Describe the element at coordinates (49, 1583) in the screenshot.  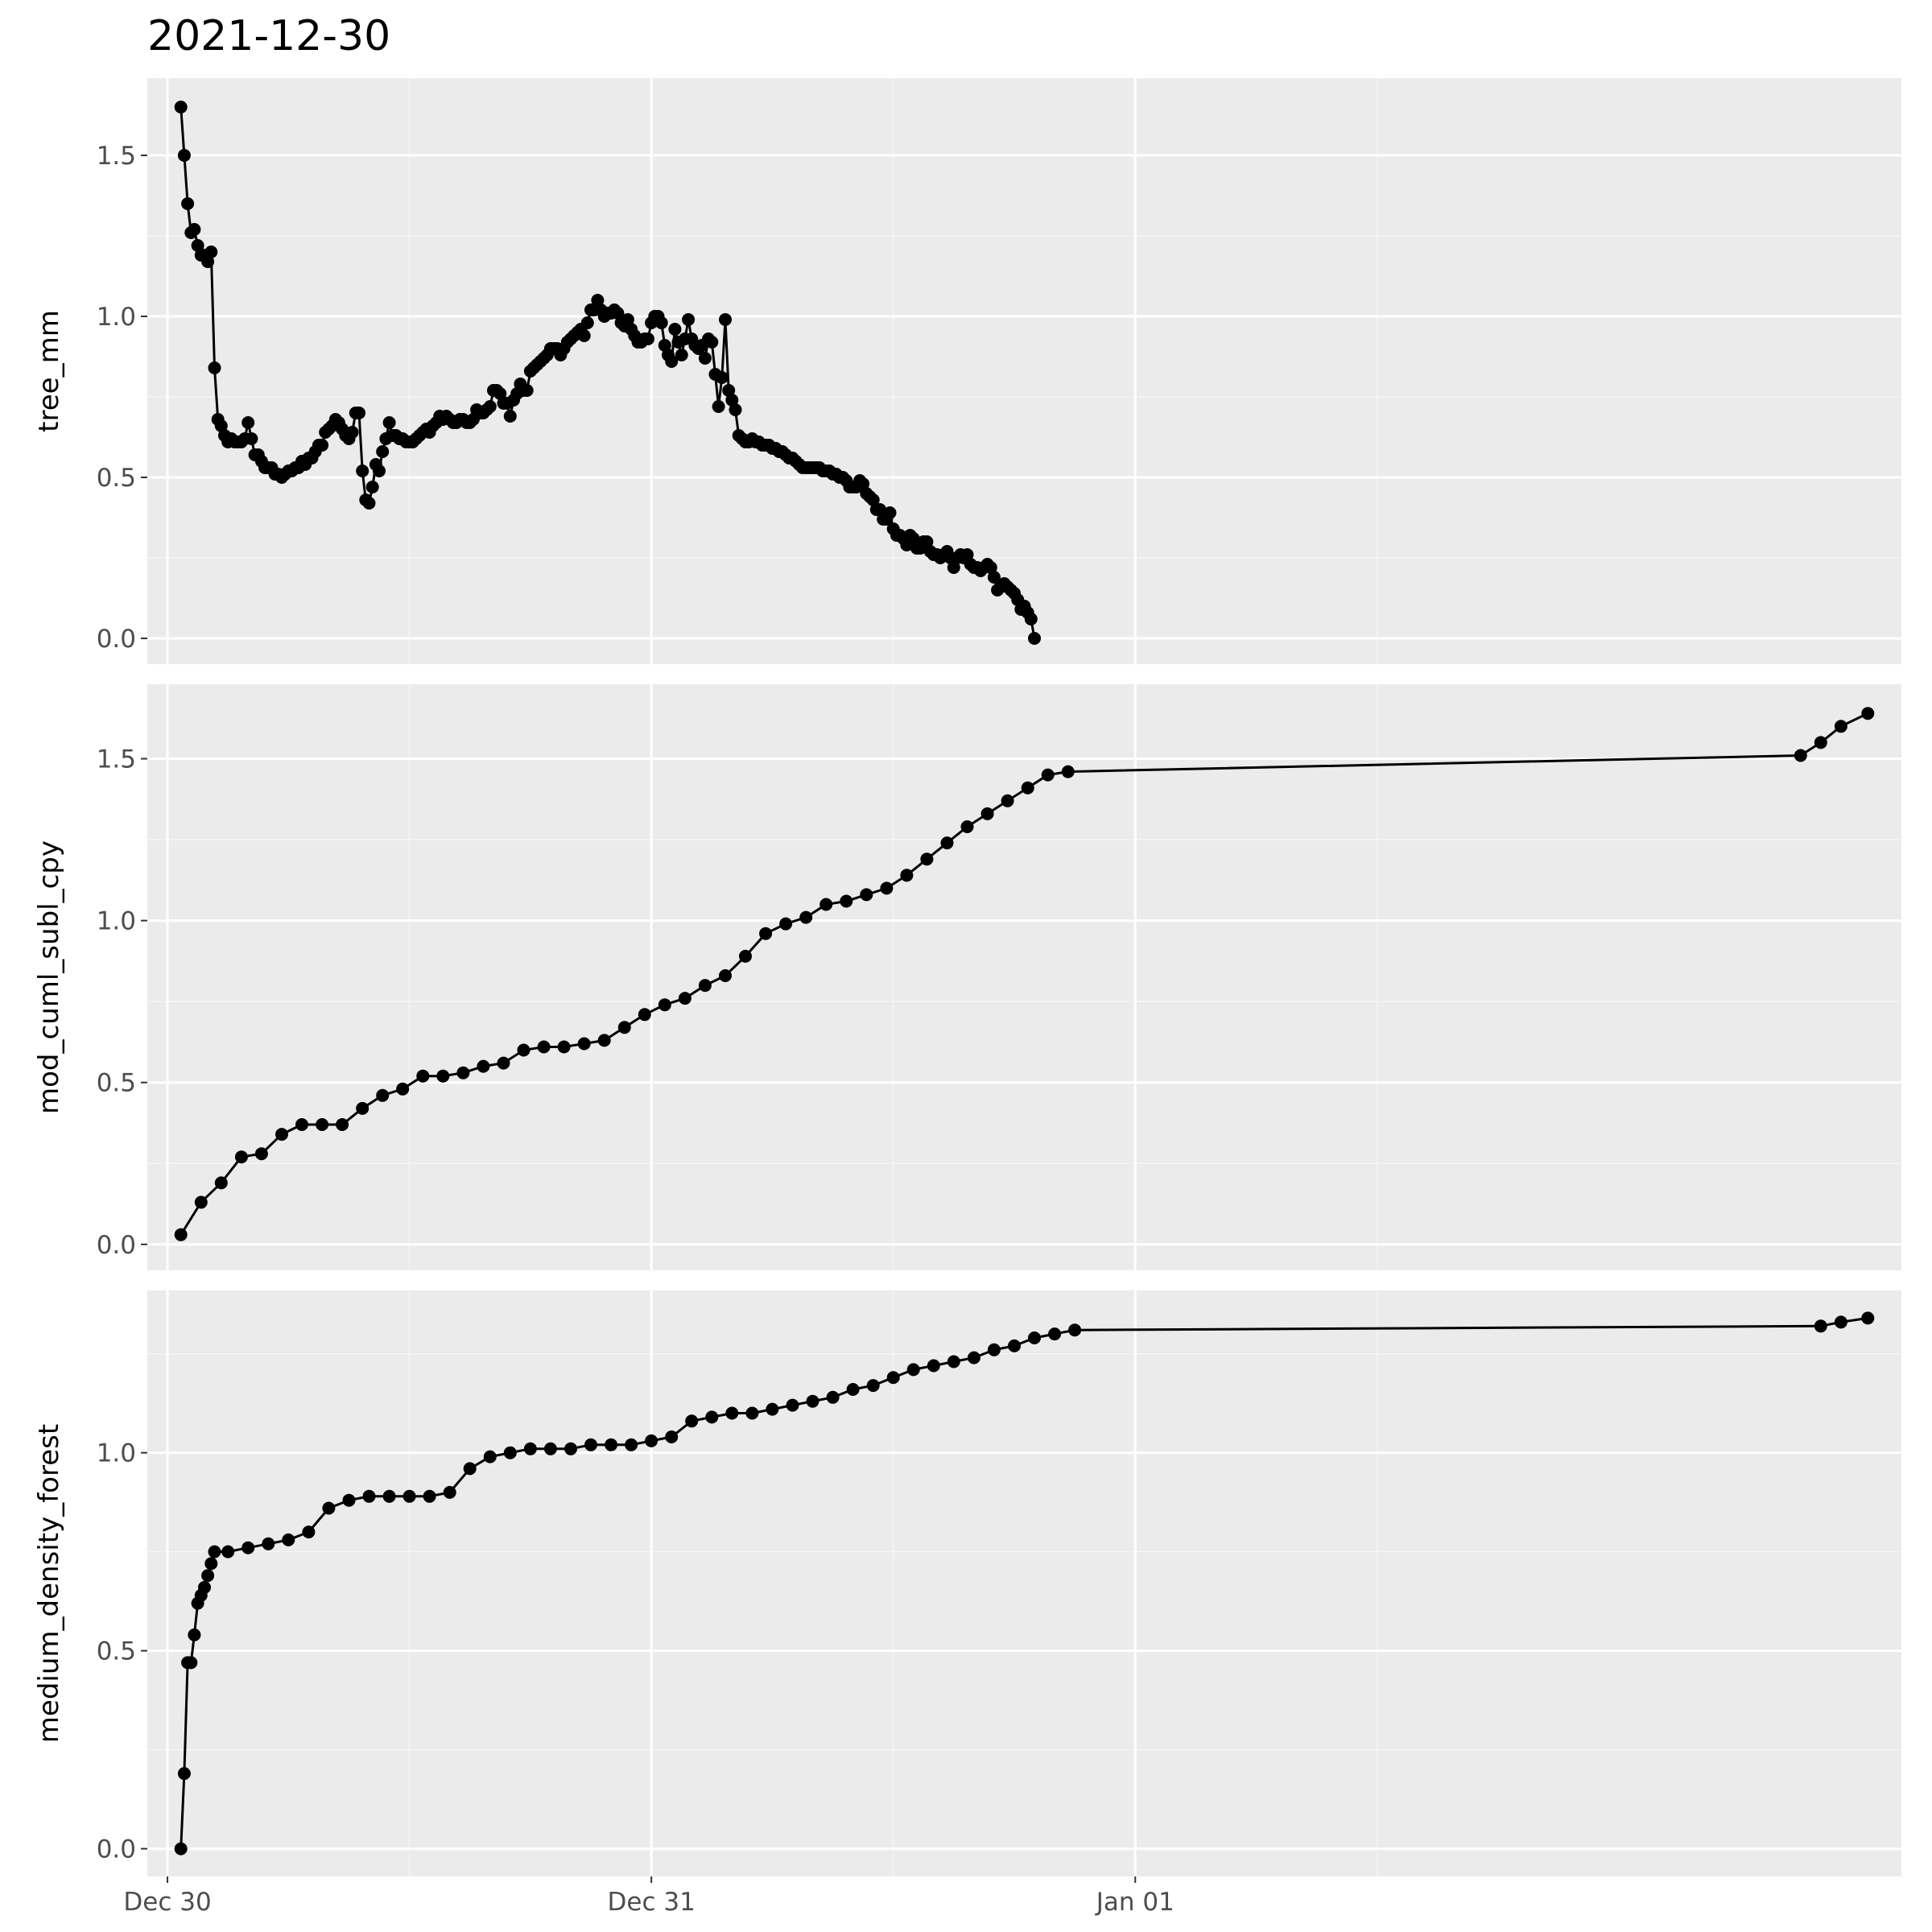
I see `y-axis-title: medium_density_forest` at that location.